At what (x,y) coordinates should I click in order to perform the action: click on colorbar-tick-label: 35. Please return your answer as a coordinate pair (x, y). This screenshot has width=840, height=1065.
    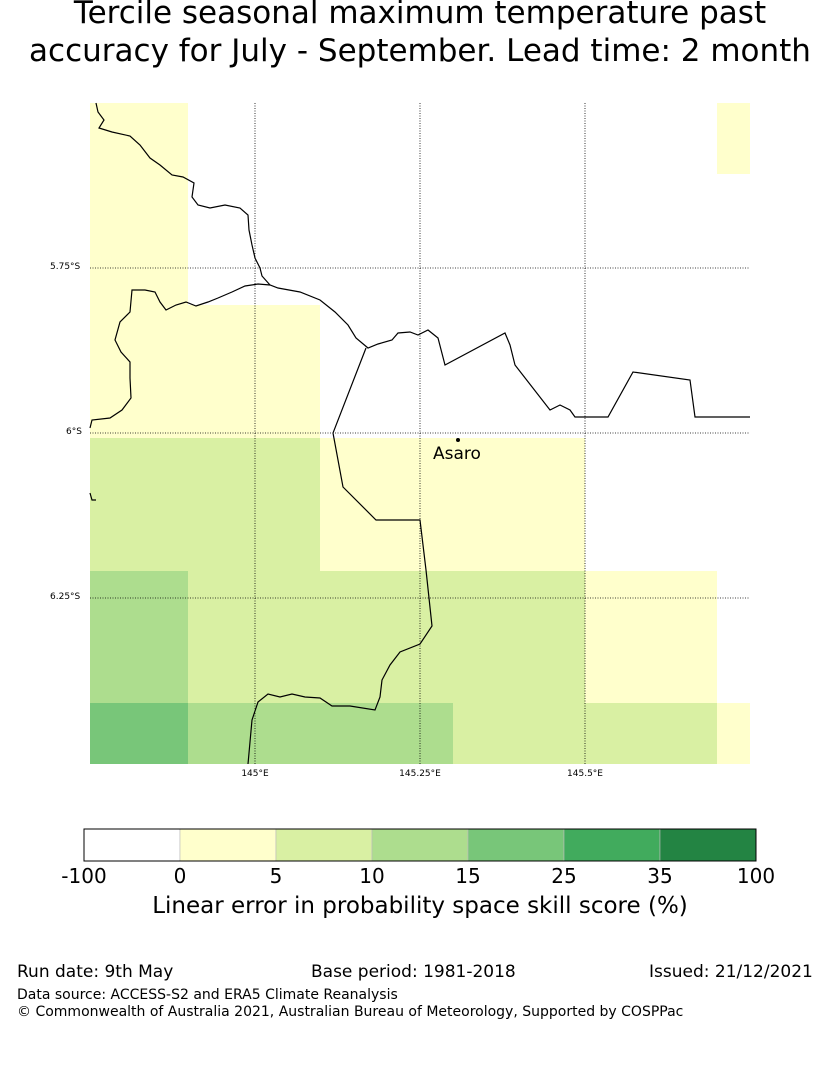
    Looking at the image, I should click on (660, 876).